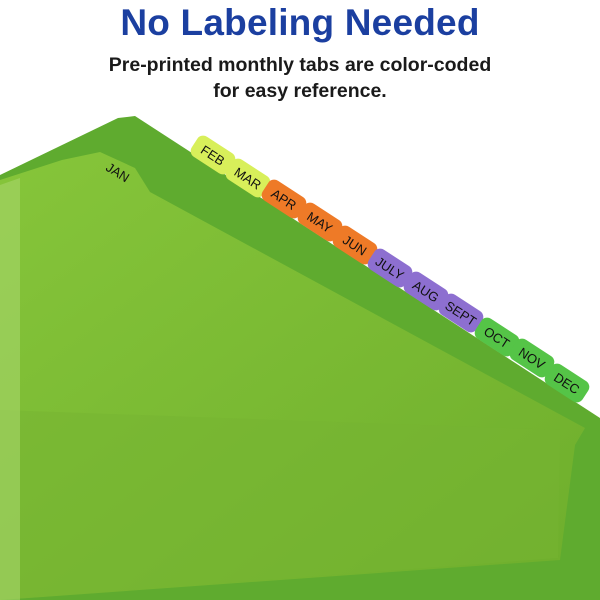  I want to click on tab-feb: FEB, so click(213, 155).